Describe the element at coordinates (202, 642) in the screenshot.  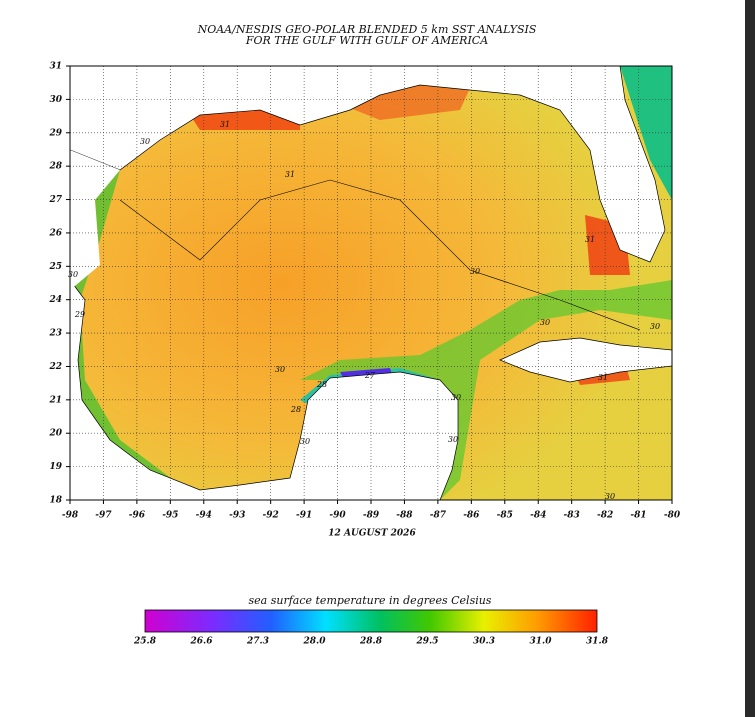
I see `colorbar-tick-label: 26.6` at that location.